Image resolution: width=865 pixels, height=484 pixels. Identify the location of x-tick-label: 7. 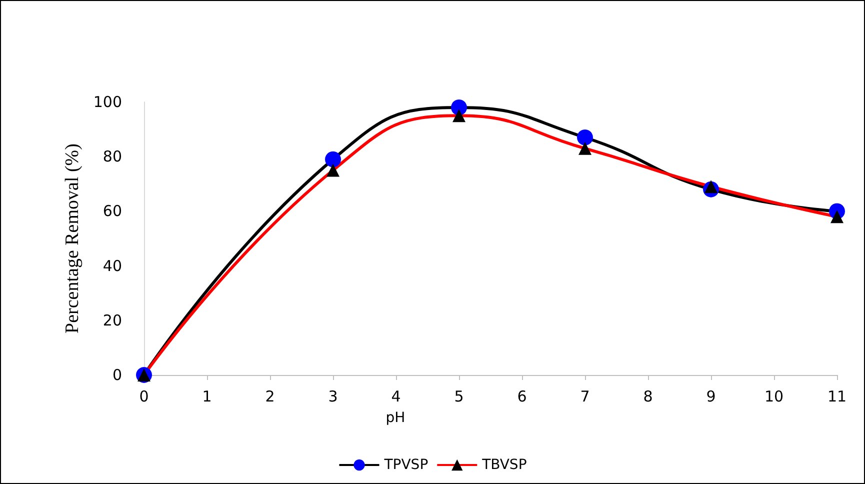
(585, 397).